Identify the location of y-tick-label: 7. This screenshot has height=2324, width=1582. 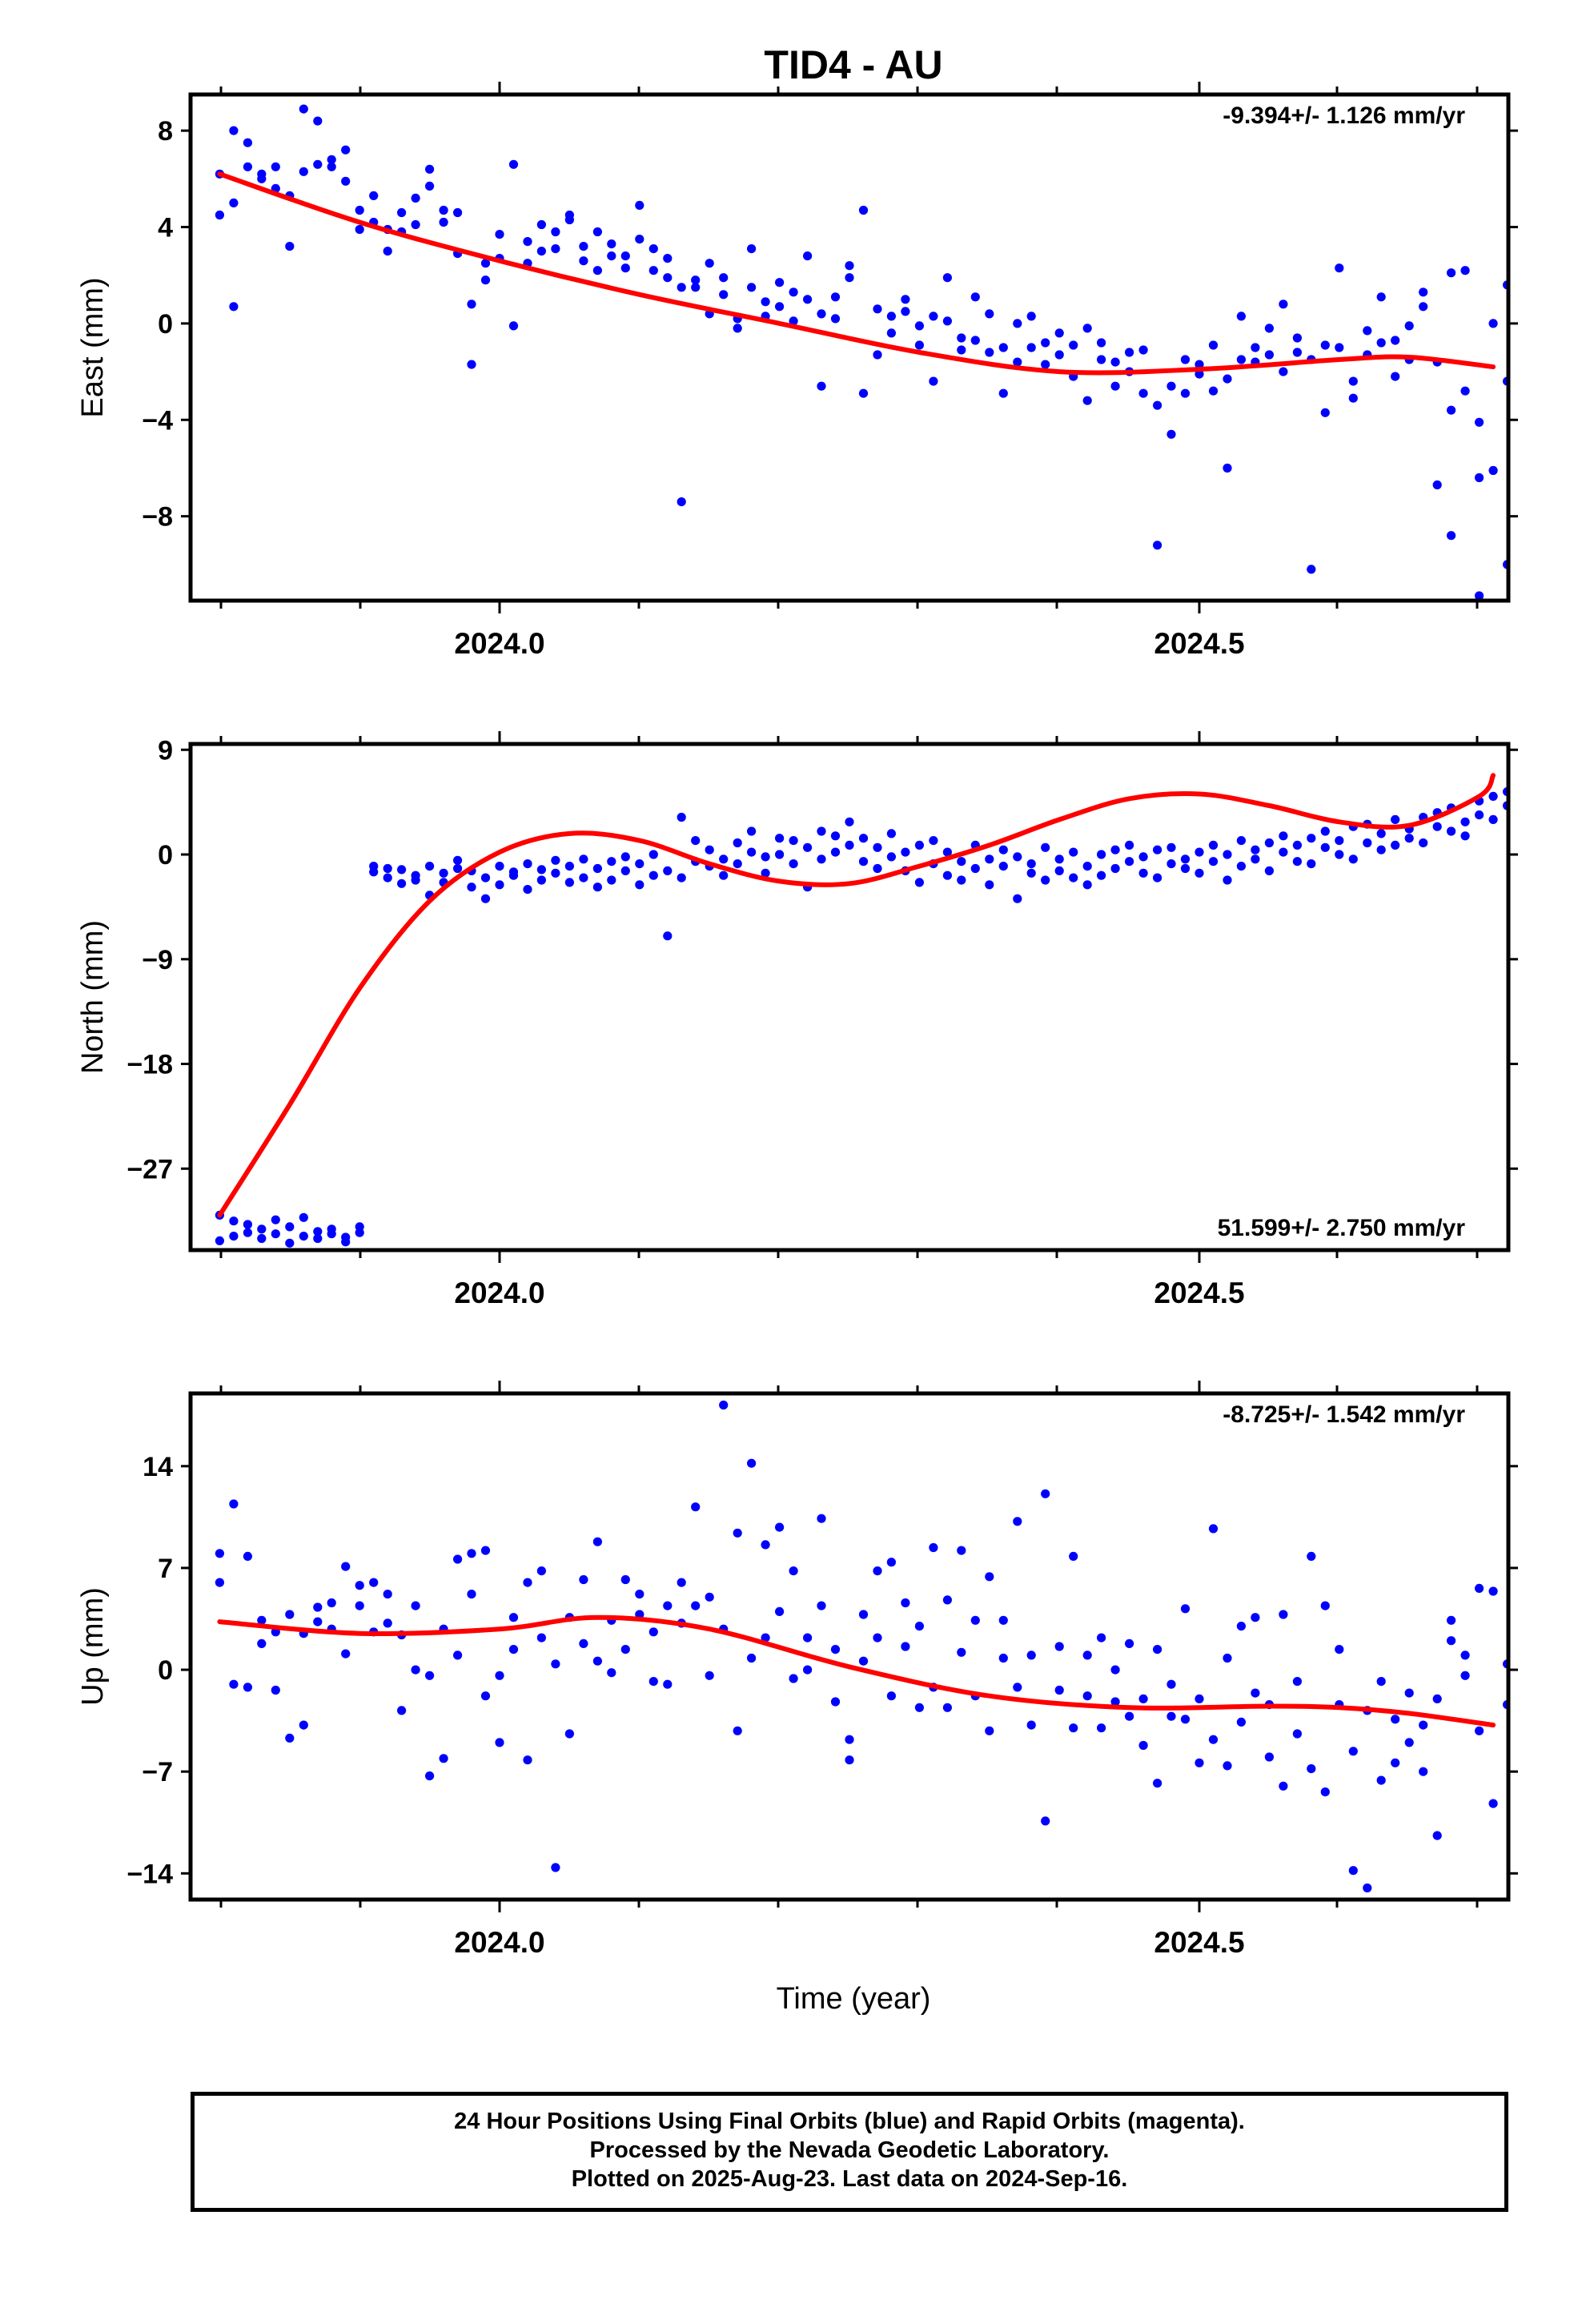
(165, 1569).